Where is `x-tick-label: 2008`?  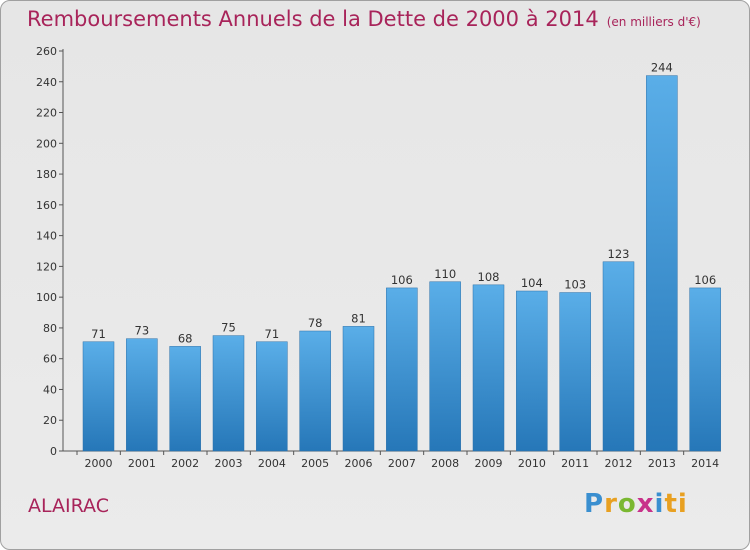 x-tick-label: 2008 is located at coordinates (445, 463).